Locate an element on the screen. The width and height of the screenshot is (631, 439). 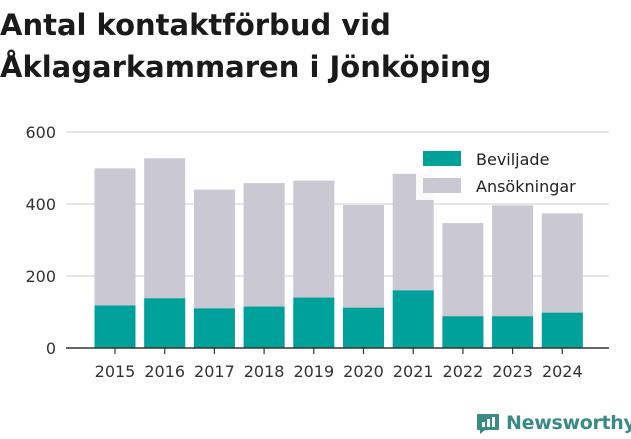
legend-swatch-beviljade is located at coordinates (442, 158).